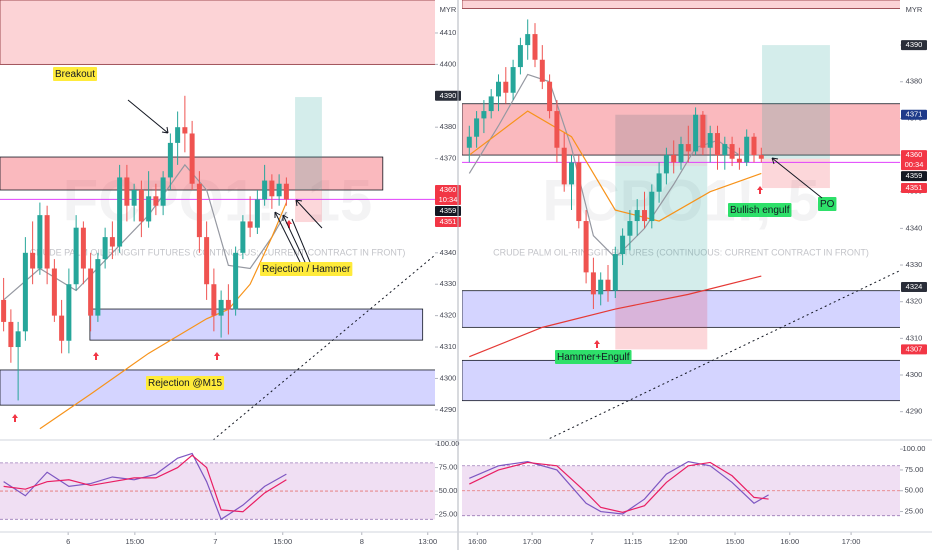 The image size is (932, 550). I want to click on x-tick-label: 7, so click(592, 541).